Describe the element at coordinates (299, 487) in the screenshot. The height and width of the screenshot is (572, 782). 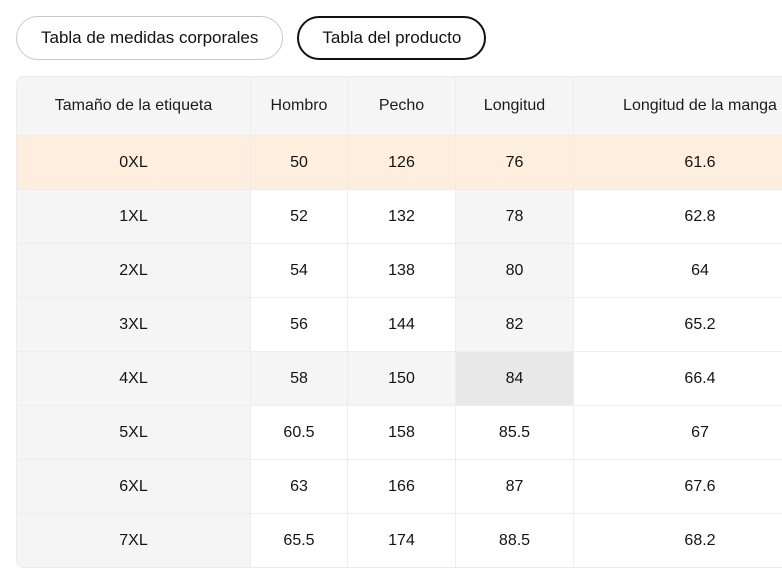
I see `measurement-cell: 63` at that location.